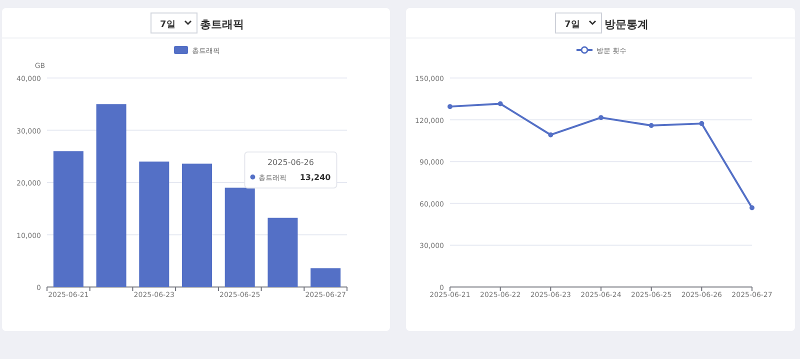 This screenshot has width=800, height=359. What do you see at coordinates (222, 24) in the screenshot?
I see `chart-title: 총트래픽` at bounding box center [222, 24].